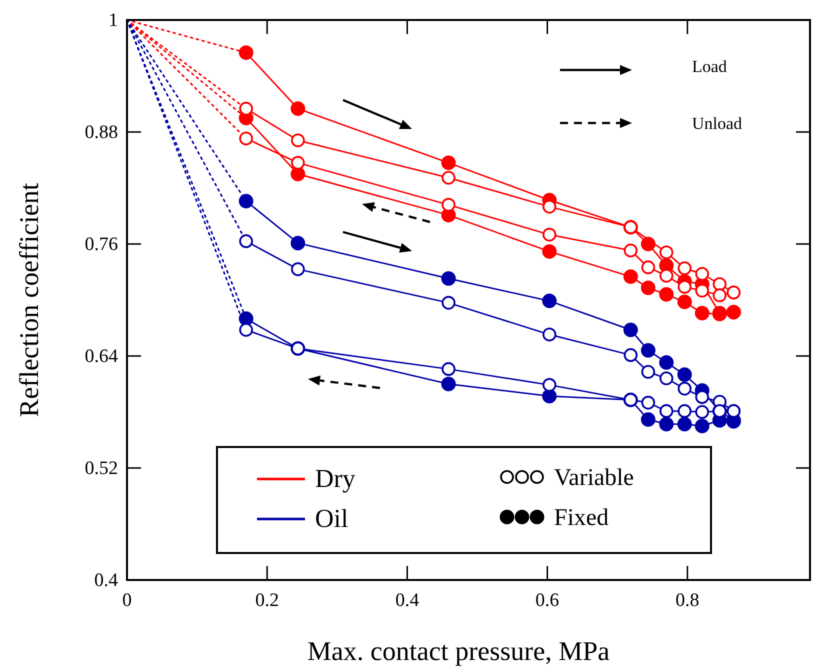 Image resolution: width=819 pixels, height=672 pixels. Describe the element at coordinates (717, 123) in the screenshot. I see `annotation: Unload` at that location.